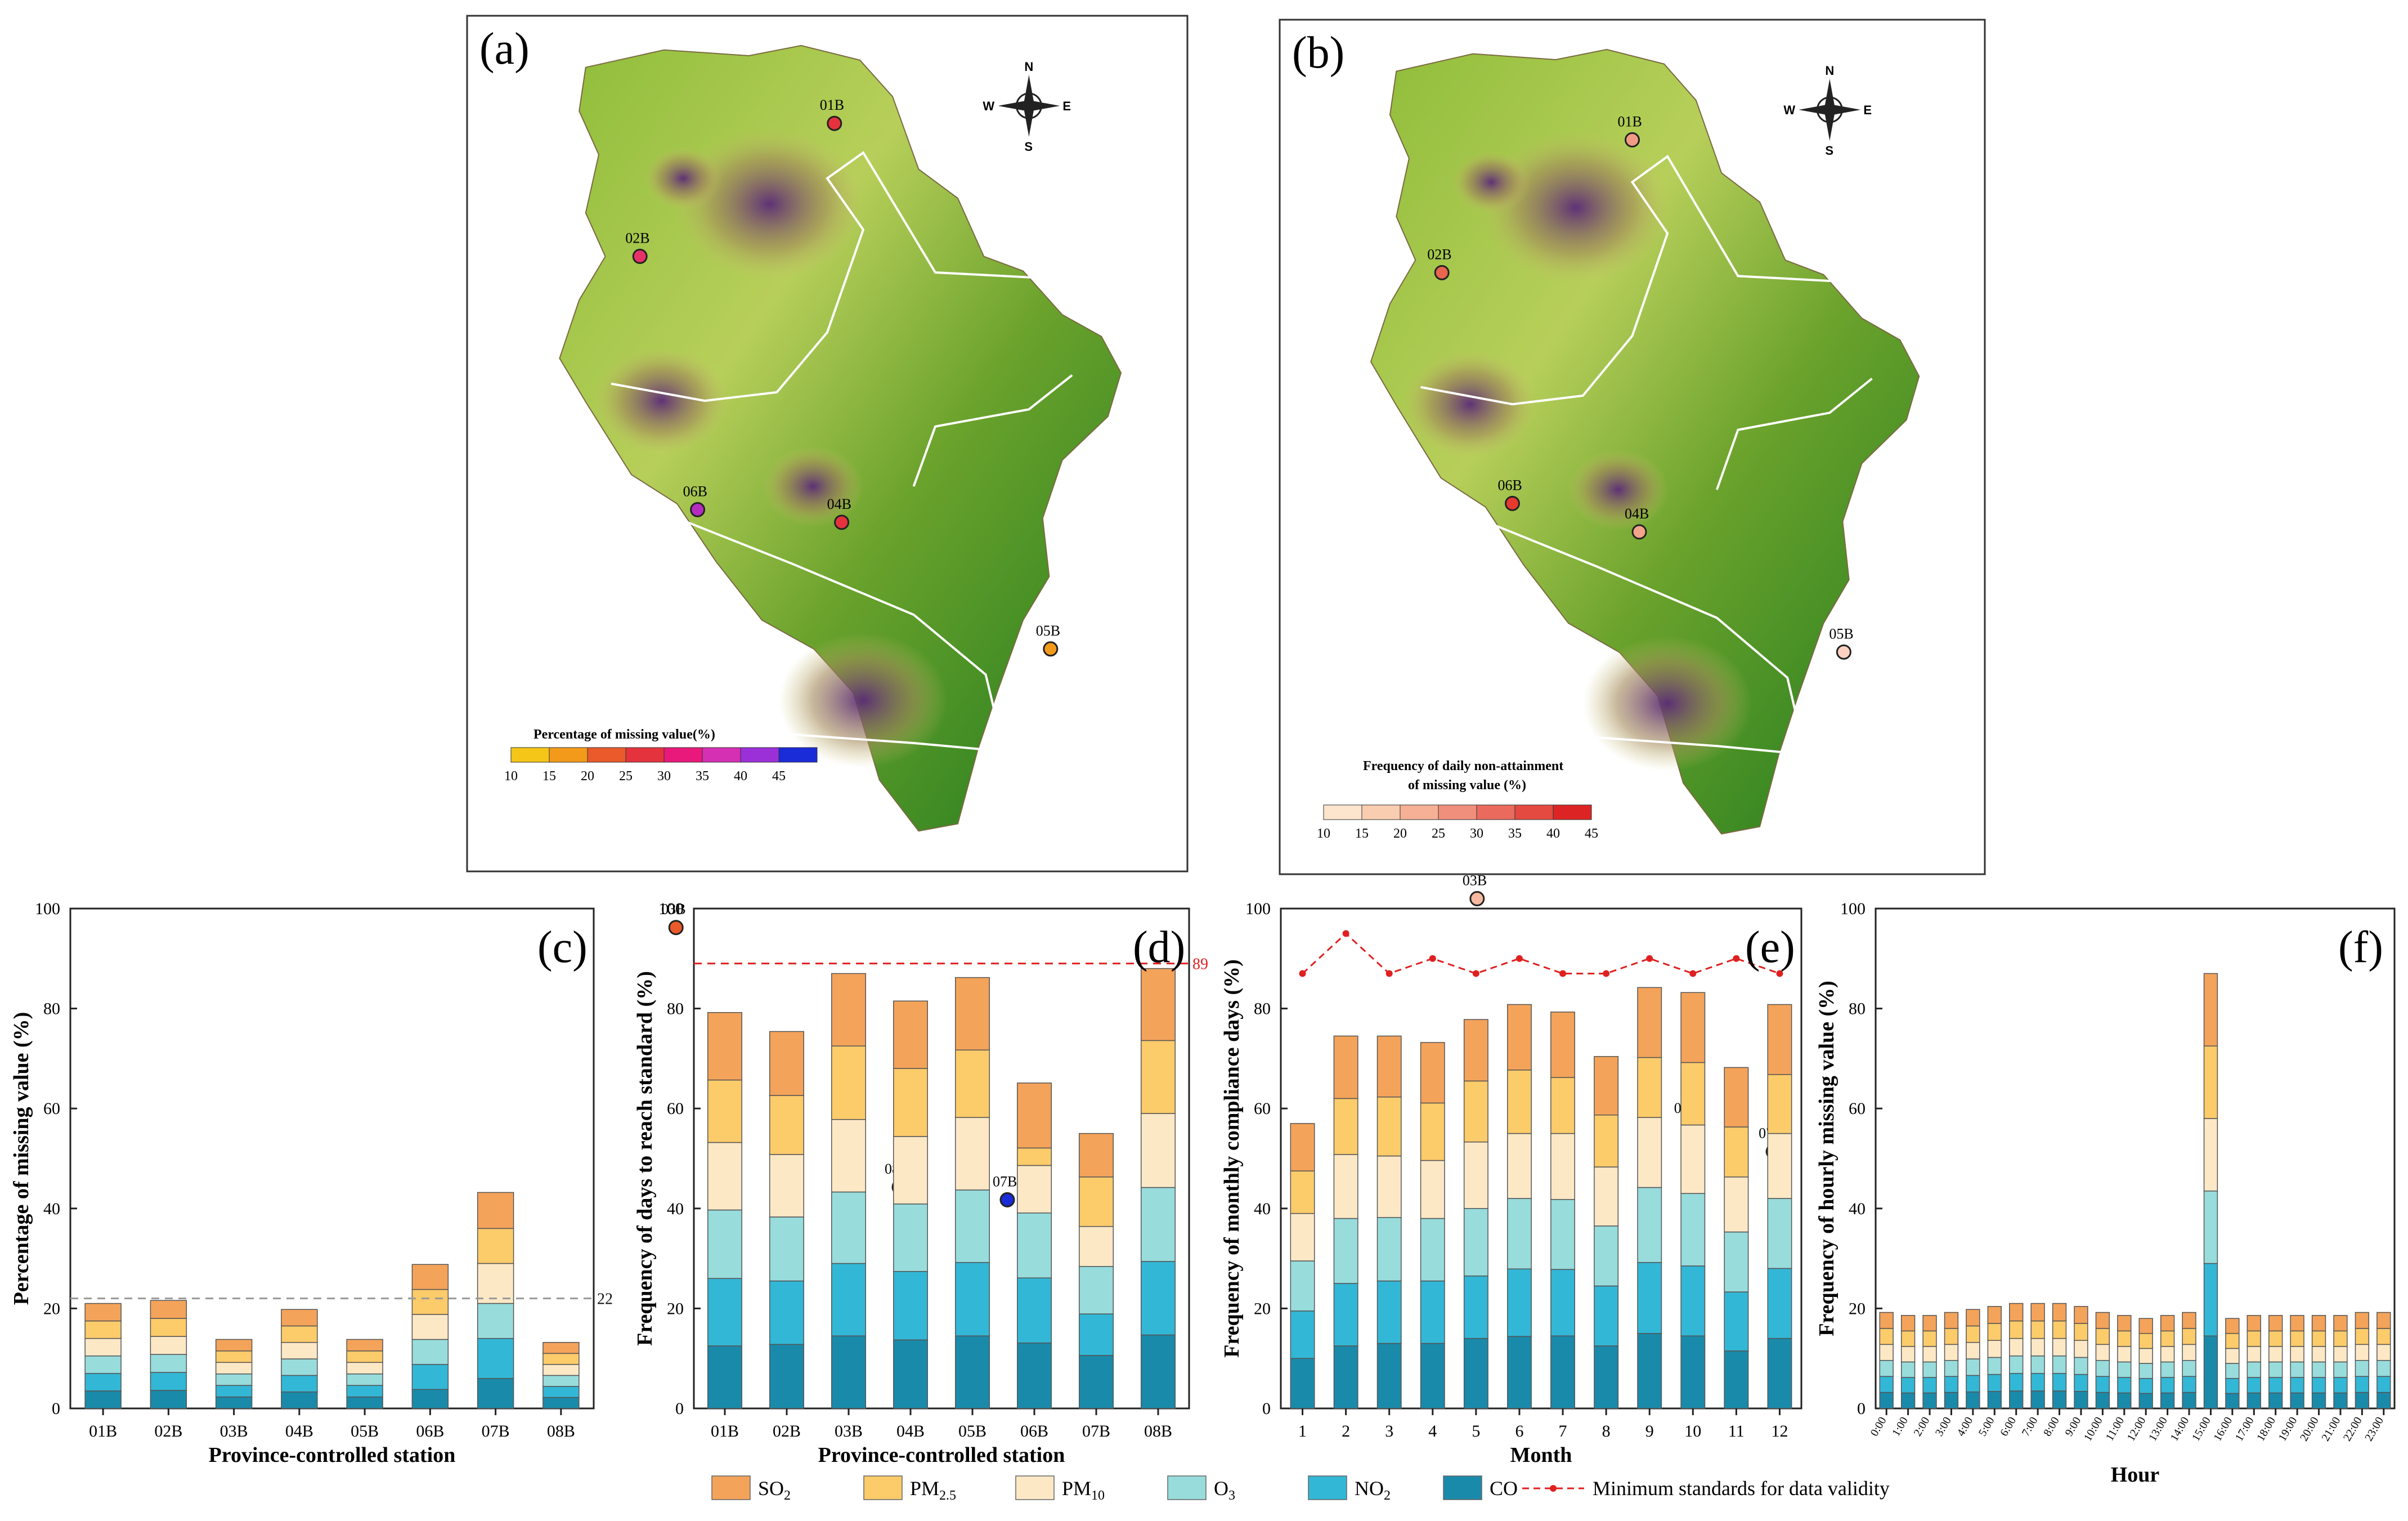 This screenshot has height=1521, width=2408. Describe the element at coordinates (813, 486) in the screenshot. I see `mountain-region` at that location.